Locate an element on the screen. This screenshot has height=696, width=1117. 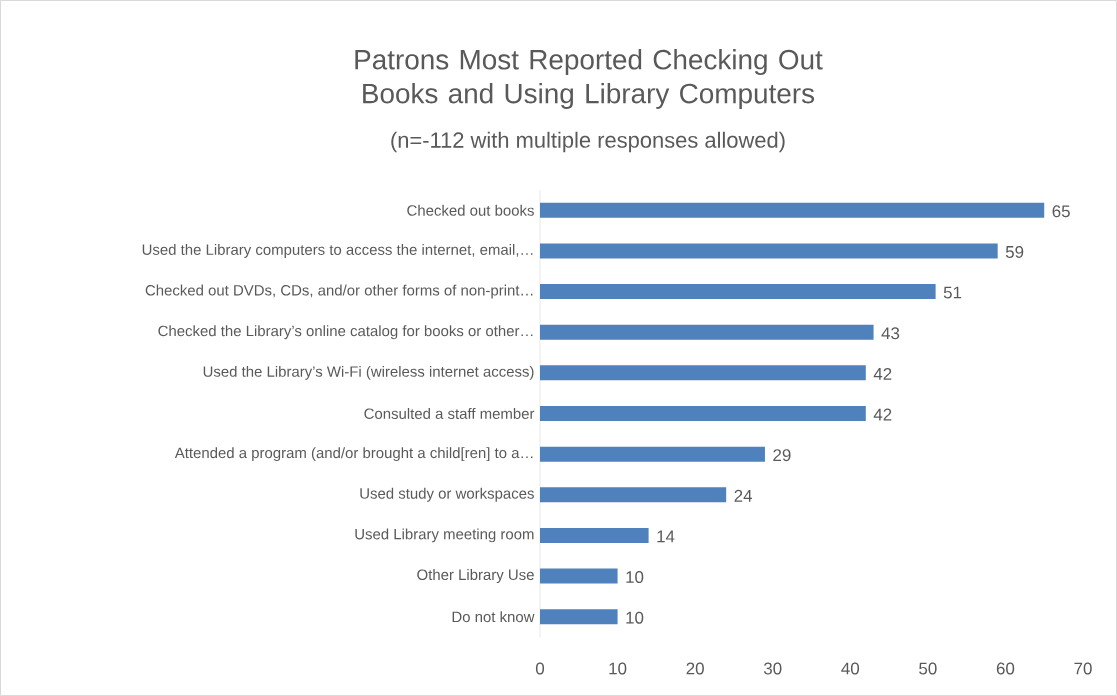
x-tick-label: 20 is located at coordinates (695, 668).